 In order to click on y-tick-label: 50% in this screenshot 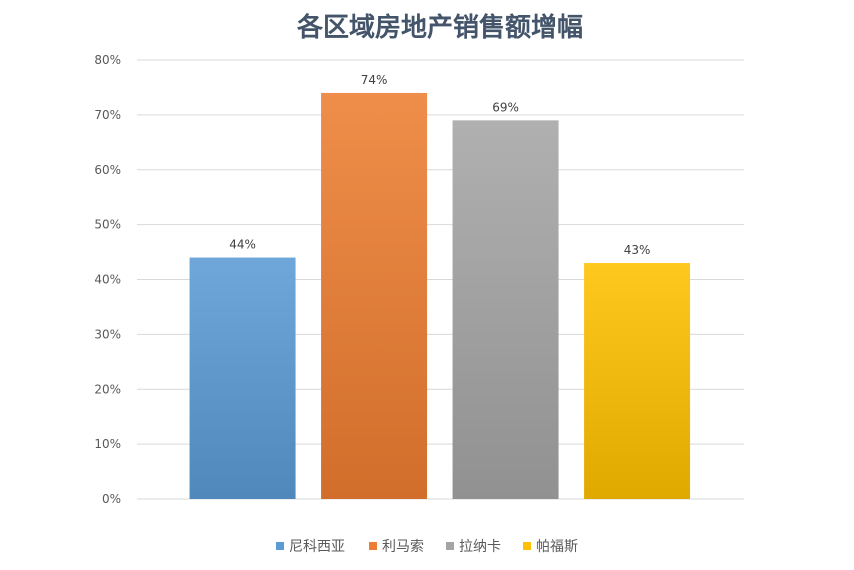, I will do `click(107, 225)`.